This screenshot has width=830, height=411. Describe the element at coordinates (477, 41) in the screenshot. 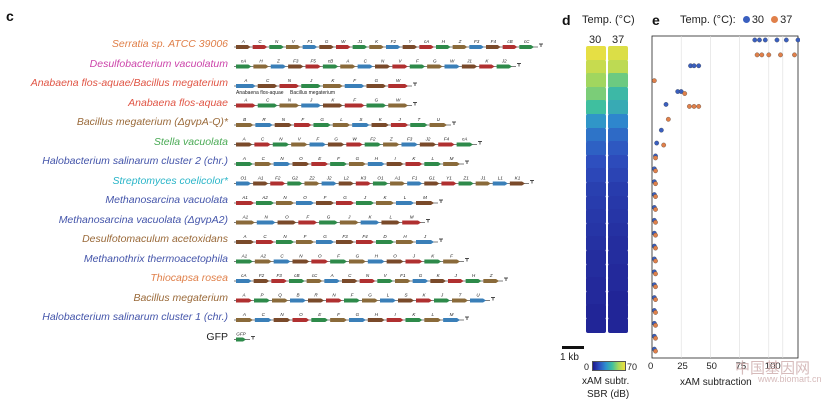

I see `gene-label: F3` at that location.